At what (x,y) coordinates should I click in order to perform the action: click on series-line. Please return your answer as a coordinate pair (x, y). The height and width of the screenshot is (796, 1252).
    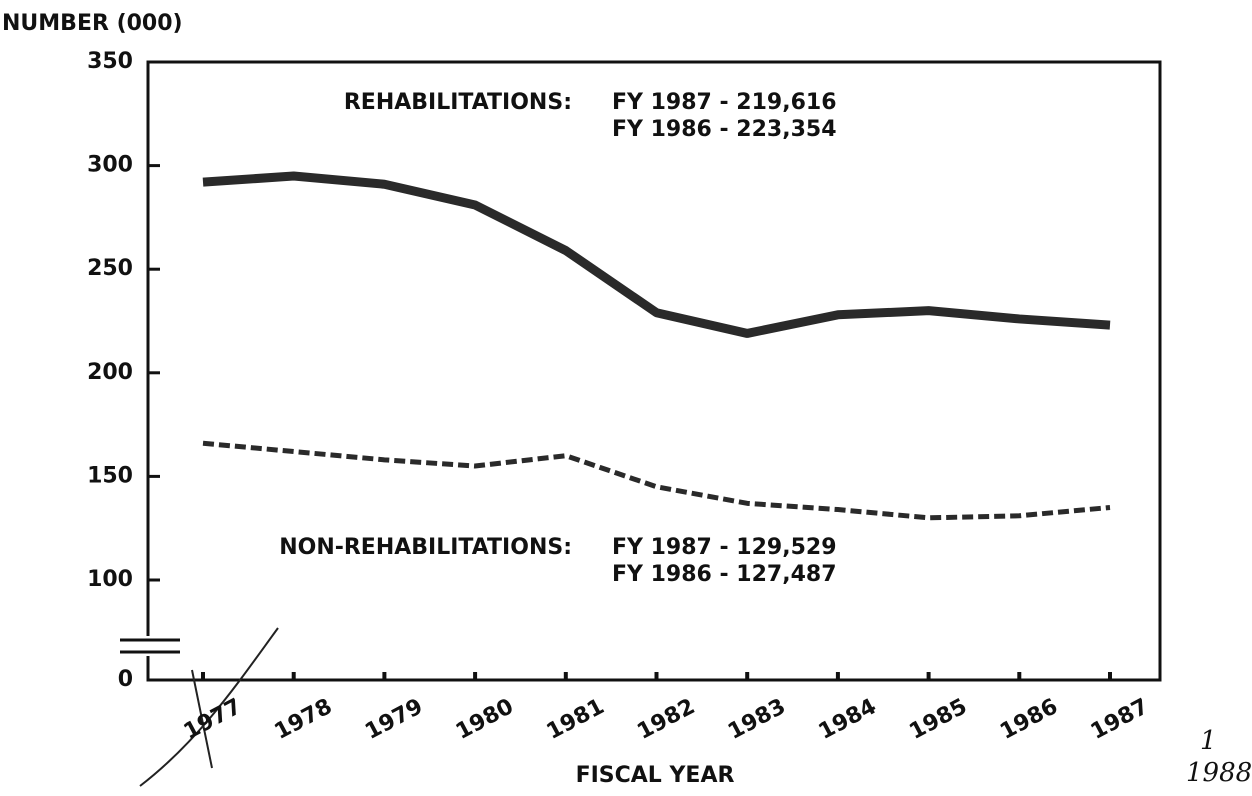
    Looking at the image, I should click on (656, 480).